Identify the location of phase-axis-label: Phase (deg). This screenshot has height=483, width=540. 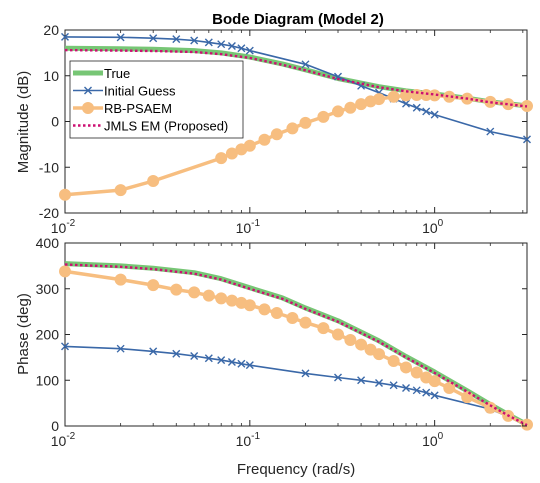
(23, 334).